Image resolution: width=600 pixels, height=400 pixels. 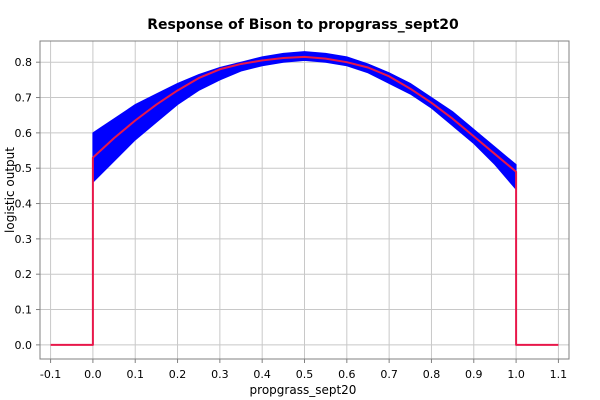 I want to click on x-tick-label: 0.9, so click(x=474, y=374).